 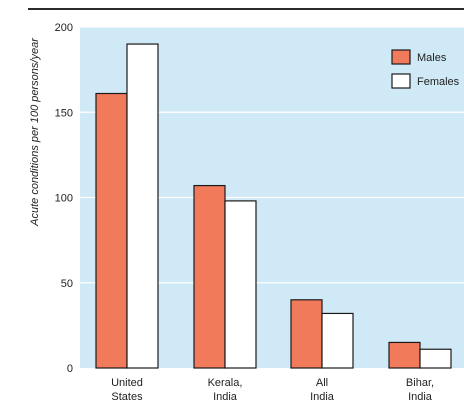 I want to click on x-category-label: United, so click(x=127, y=383).